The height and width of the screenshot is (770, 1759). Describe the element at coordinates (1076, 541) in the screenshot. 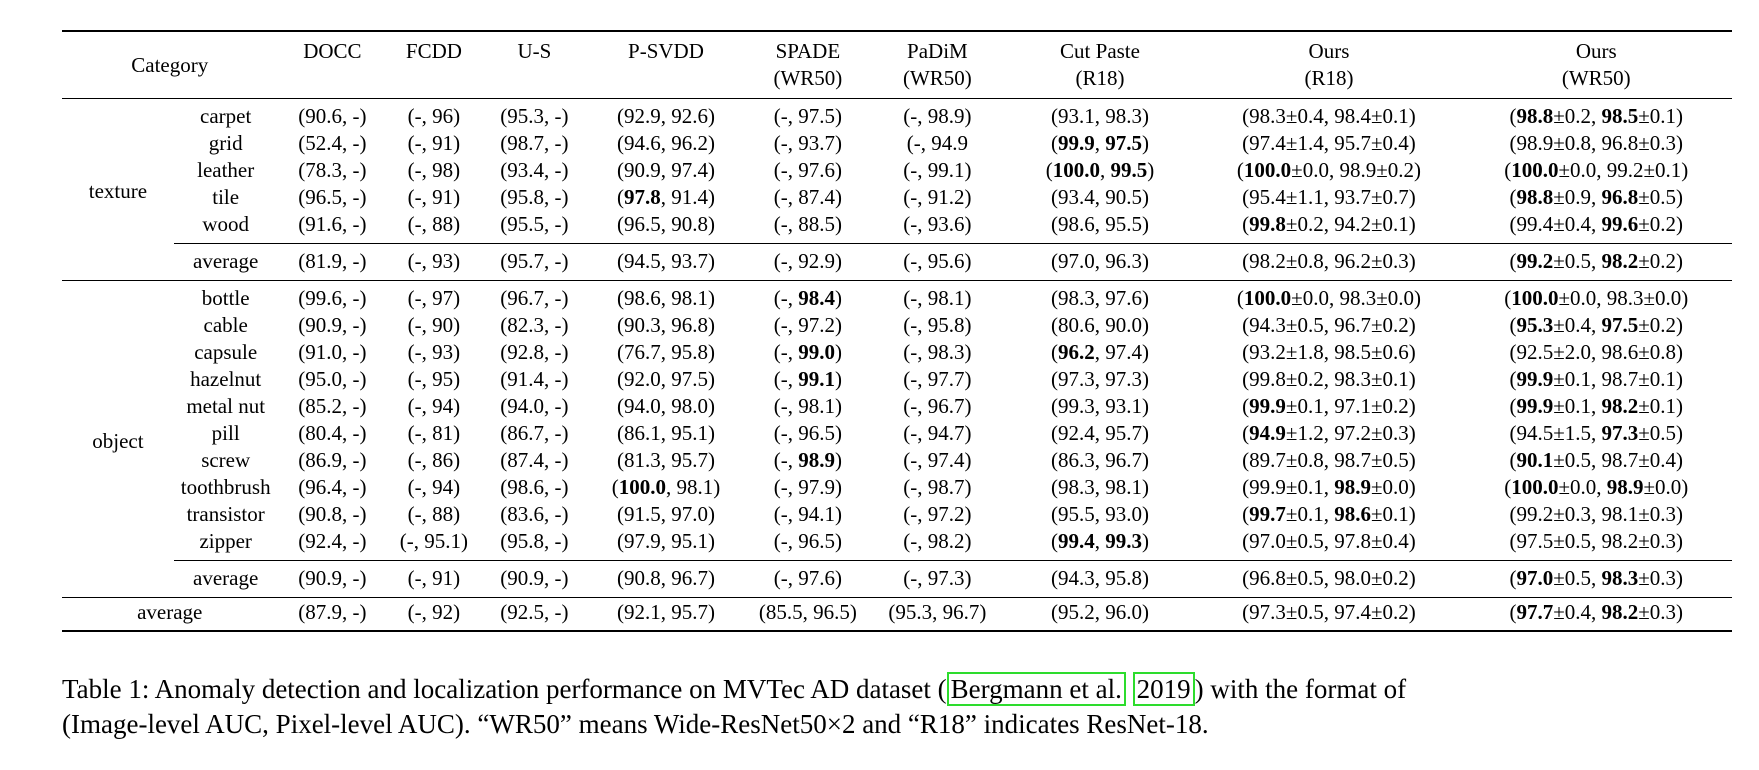

I see `bold-value: 99.4` at that location.